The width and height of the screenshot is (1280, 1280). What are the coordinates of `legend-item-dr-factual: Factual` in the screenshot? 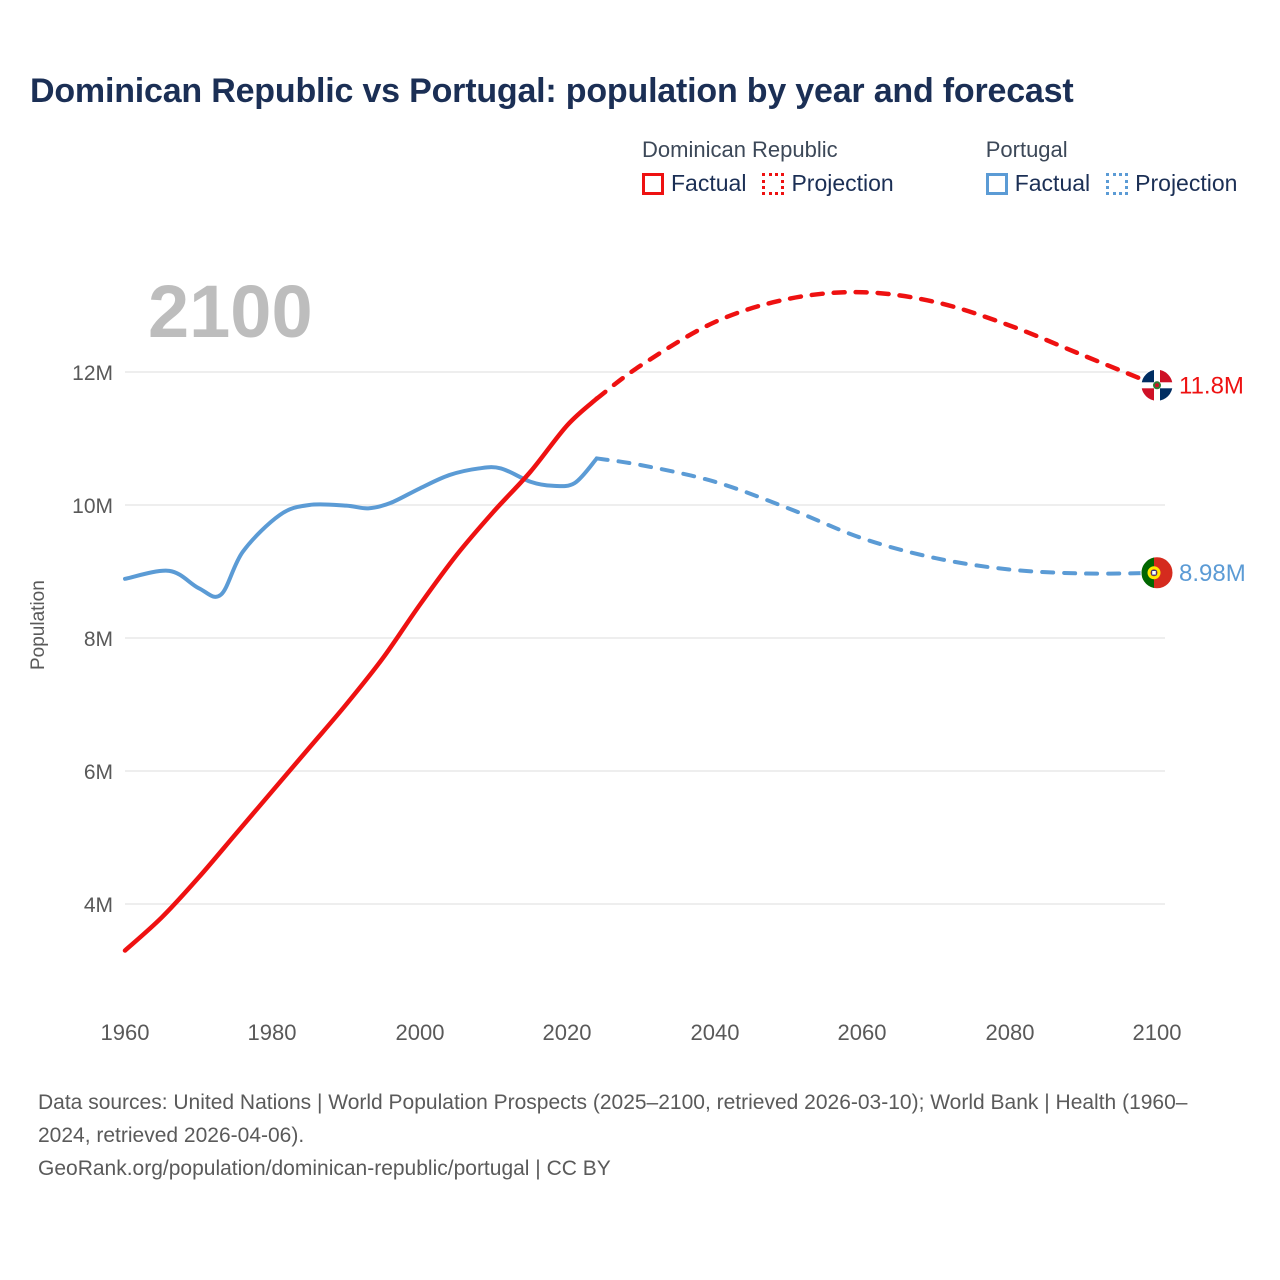 It's located at (694, 183).